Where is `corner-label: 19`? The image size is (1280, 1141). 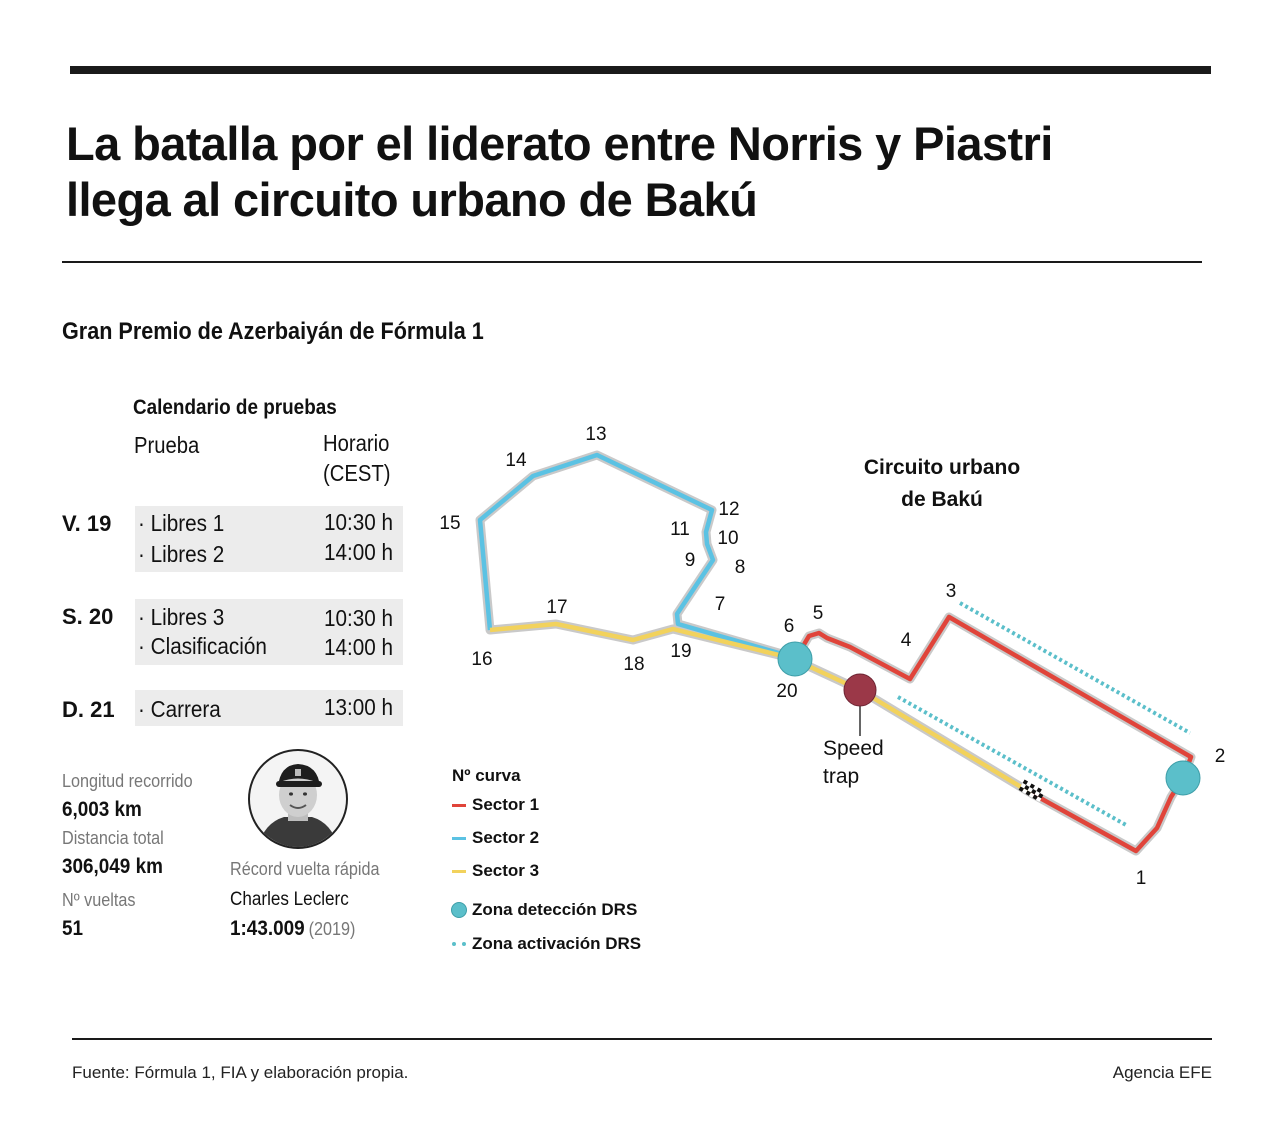 corner-label: 19 is located at coordinates (680, 651).